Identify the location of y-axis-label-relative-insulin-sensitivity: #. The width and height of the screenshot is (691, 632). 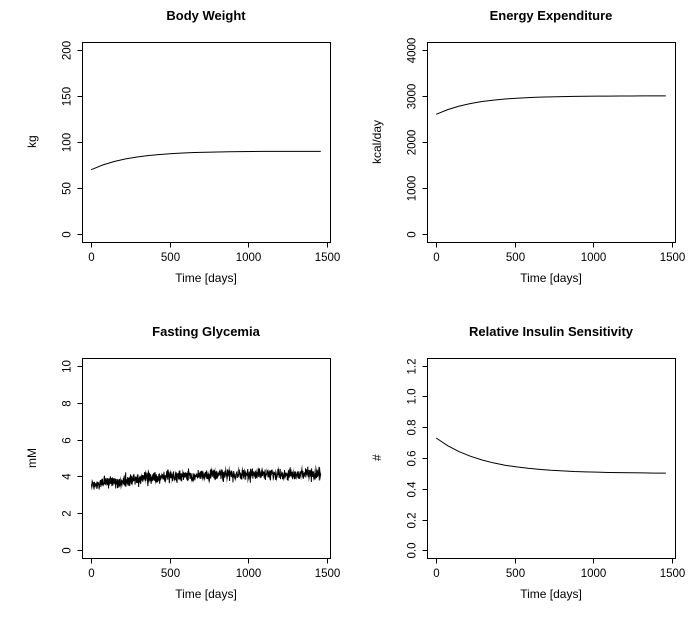
(377, 458).